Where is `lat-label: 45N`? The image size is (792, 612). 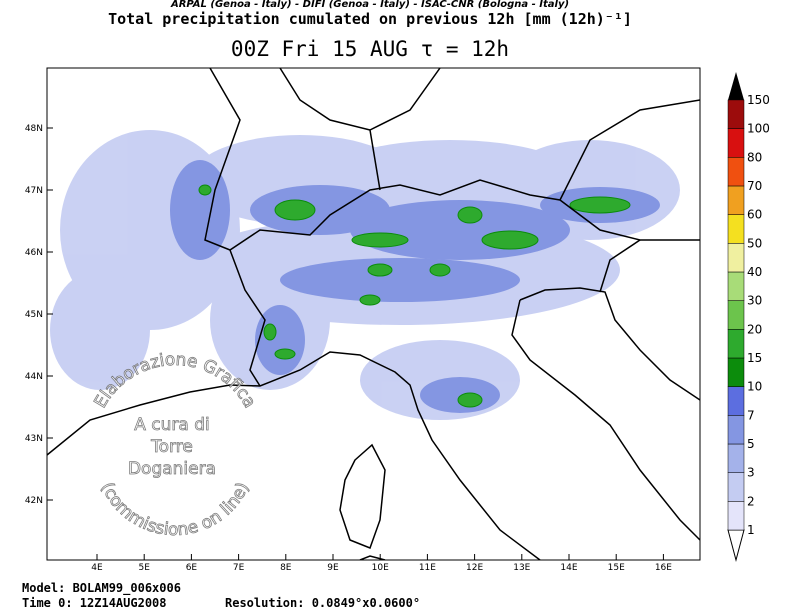
lat-label: 45N is located at coordinates (34, 315).